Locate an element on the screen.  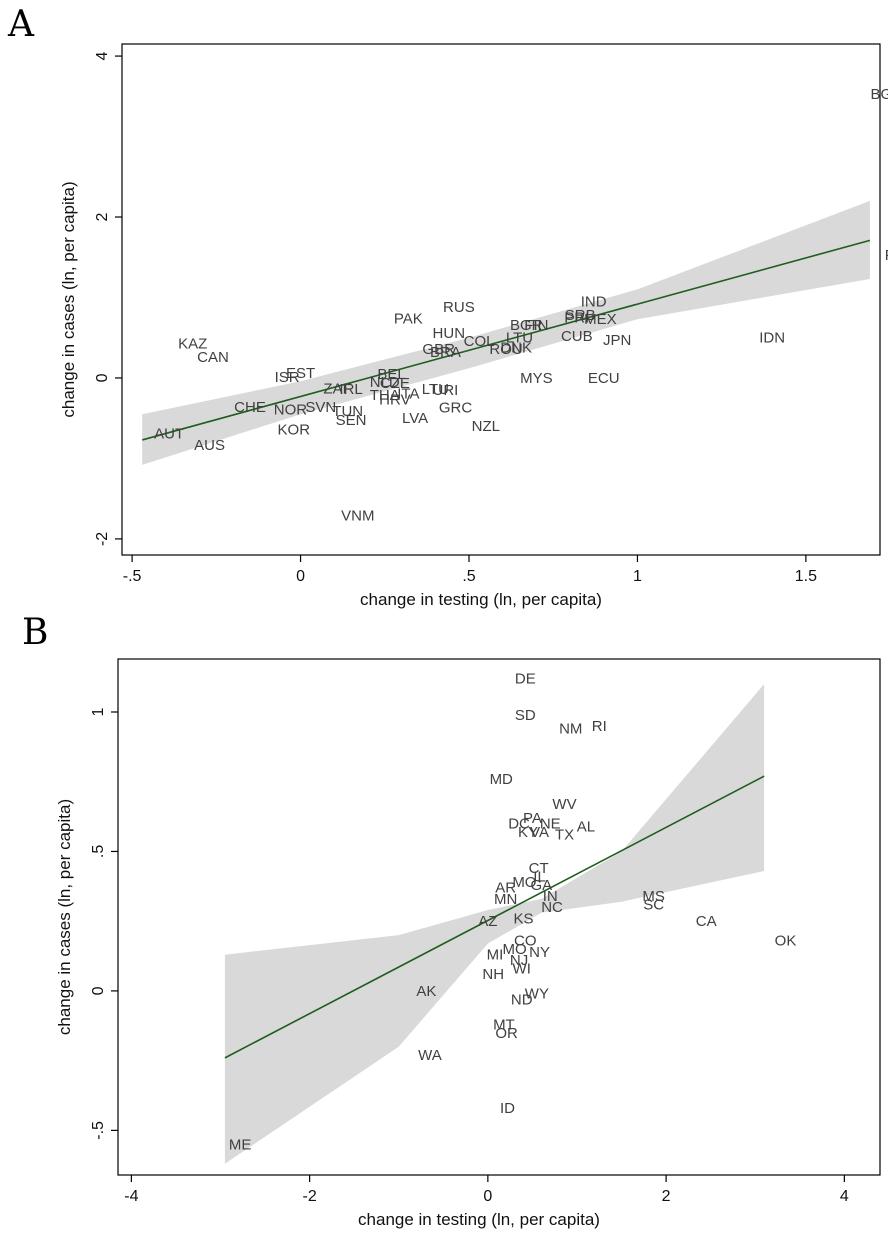
panel-a-y-tick-label: -2 is located at coordinates (102, 539).